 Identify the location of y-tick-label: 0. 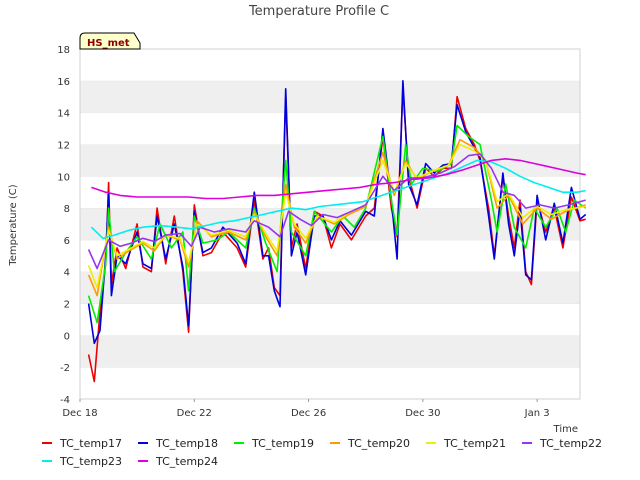
(67, 336).